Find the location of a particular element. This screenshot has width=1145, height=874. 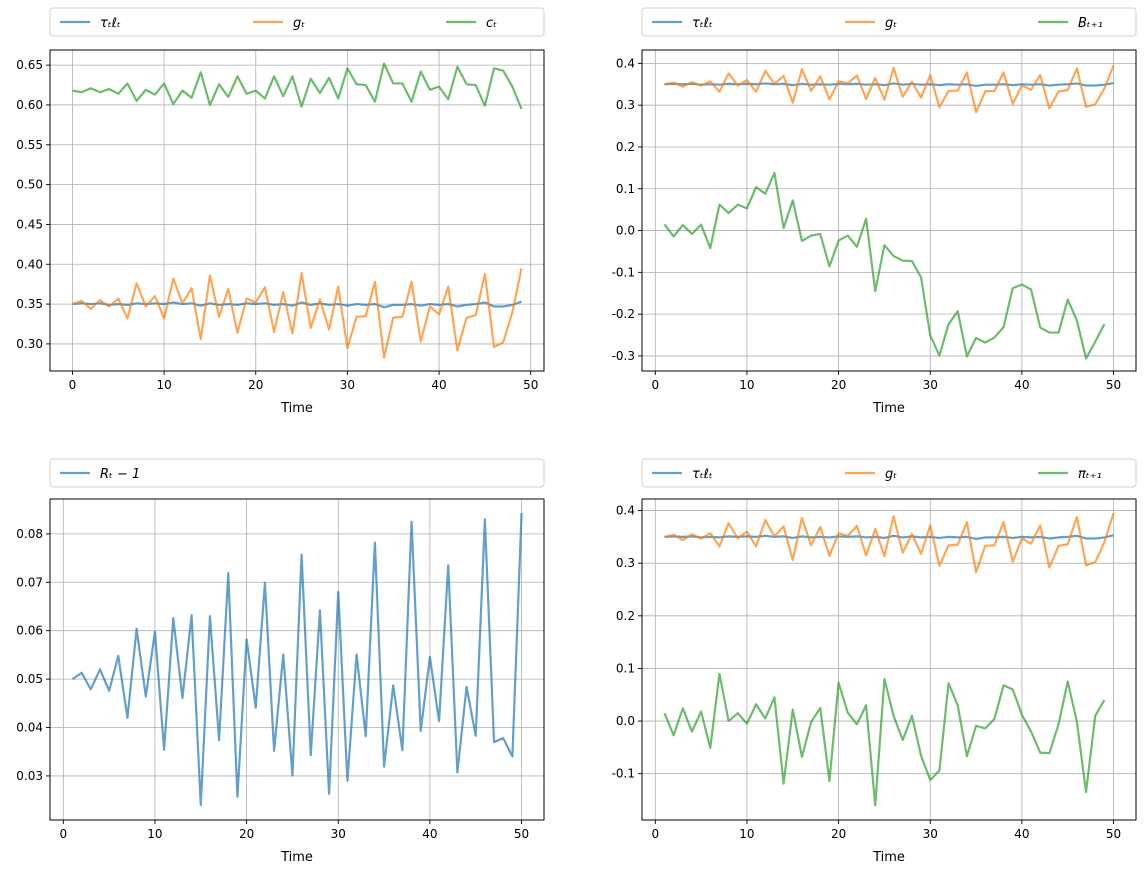

y-tick-label: 0.05 is located at coordinates (29, 679).